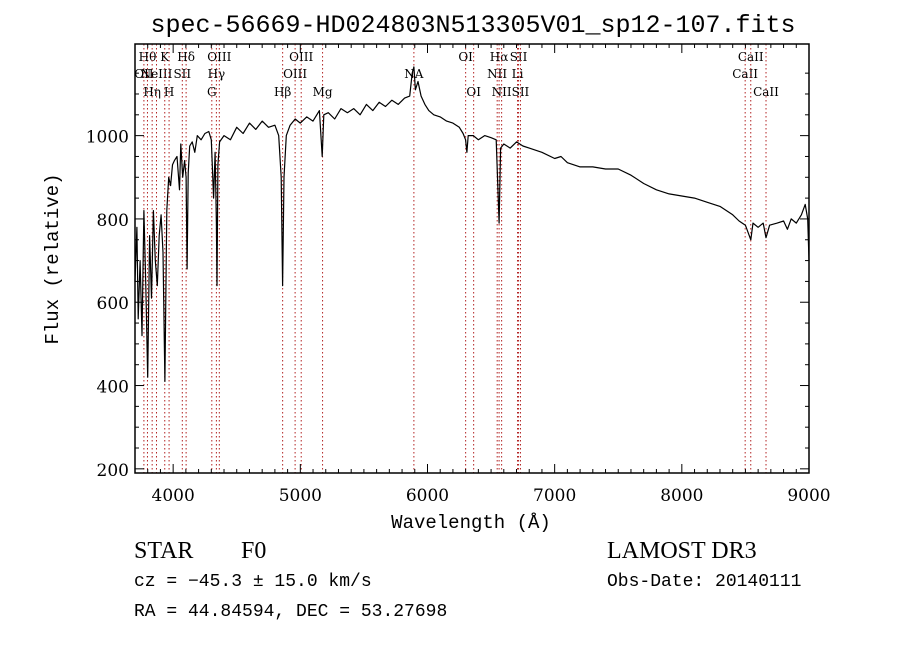 This screenshot has width=900, height=649. What do you see at coordinates (113, 221) in the screenshot?
I see `y-tick-label: 800` at bounding box center [113, 221].